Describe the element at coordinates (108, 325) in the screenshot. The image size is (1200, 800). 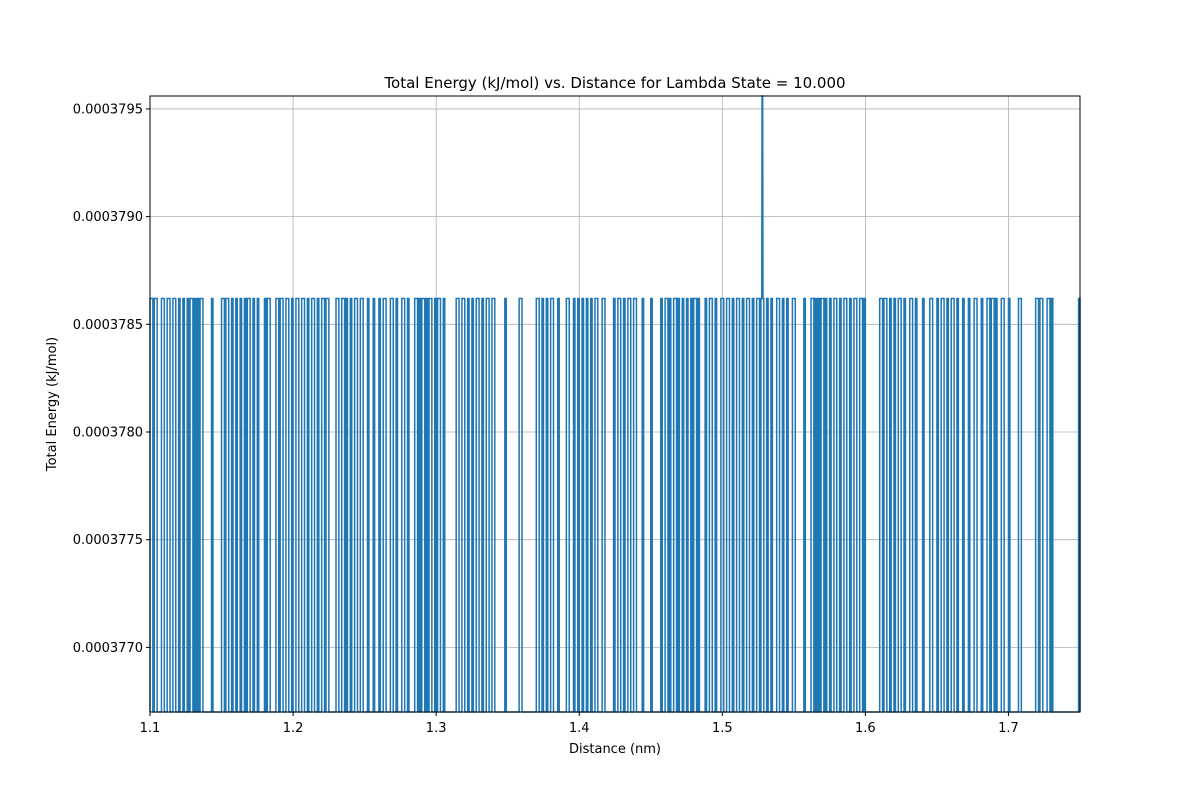
I see `y-tick-label: 0.0003785` at that location.